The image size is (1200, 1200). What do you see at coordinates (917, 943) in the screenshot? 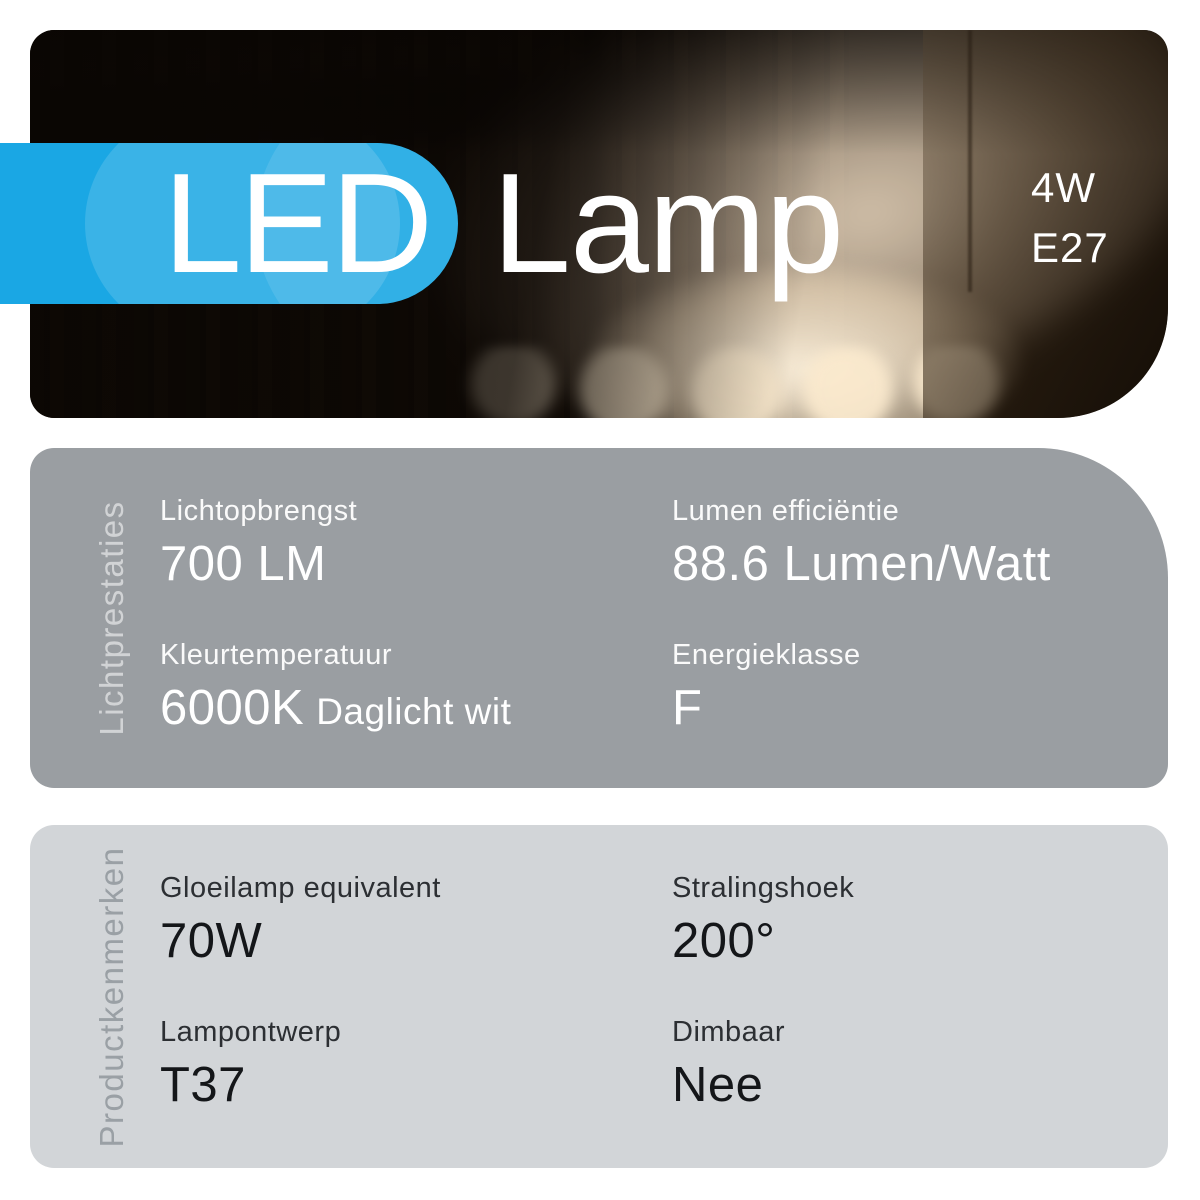
I see `spec-value: 200°` at bounding box center [917, 943].